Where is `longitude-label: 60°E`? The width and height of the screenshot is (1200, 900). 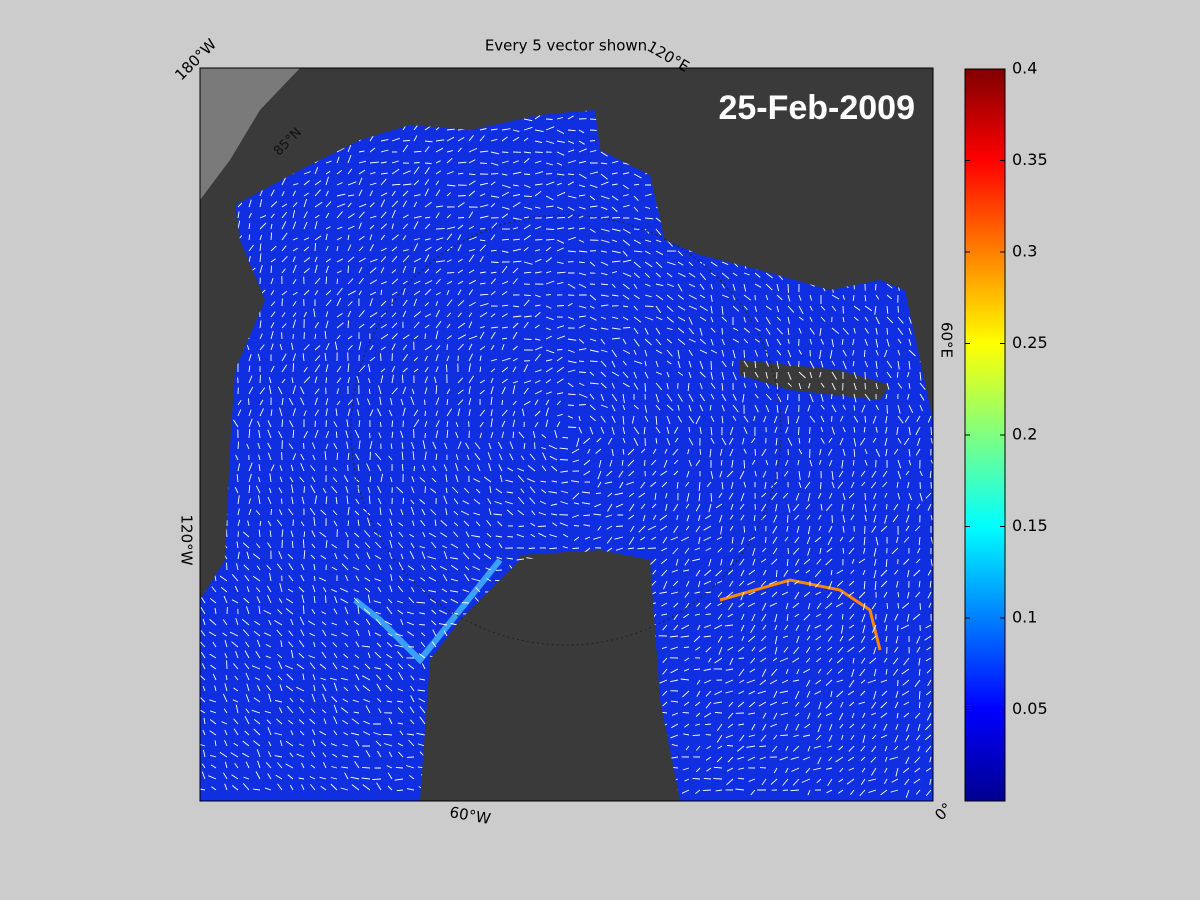
longitude-label: 60°E is located at coordinates (947, 340).